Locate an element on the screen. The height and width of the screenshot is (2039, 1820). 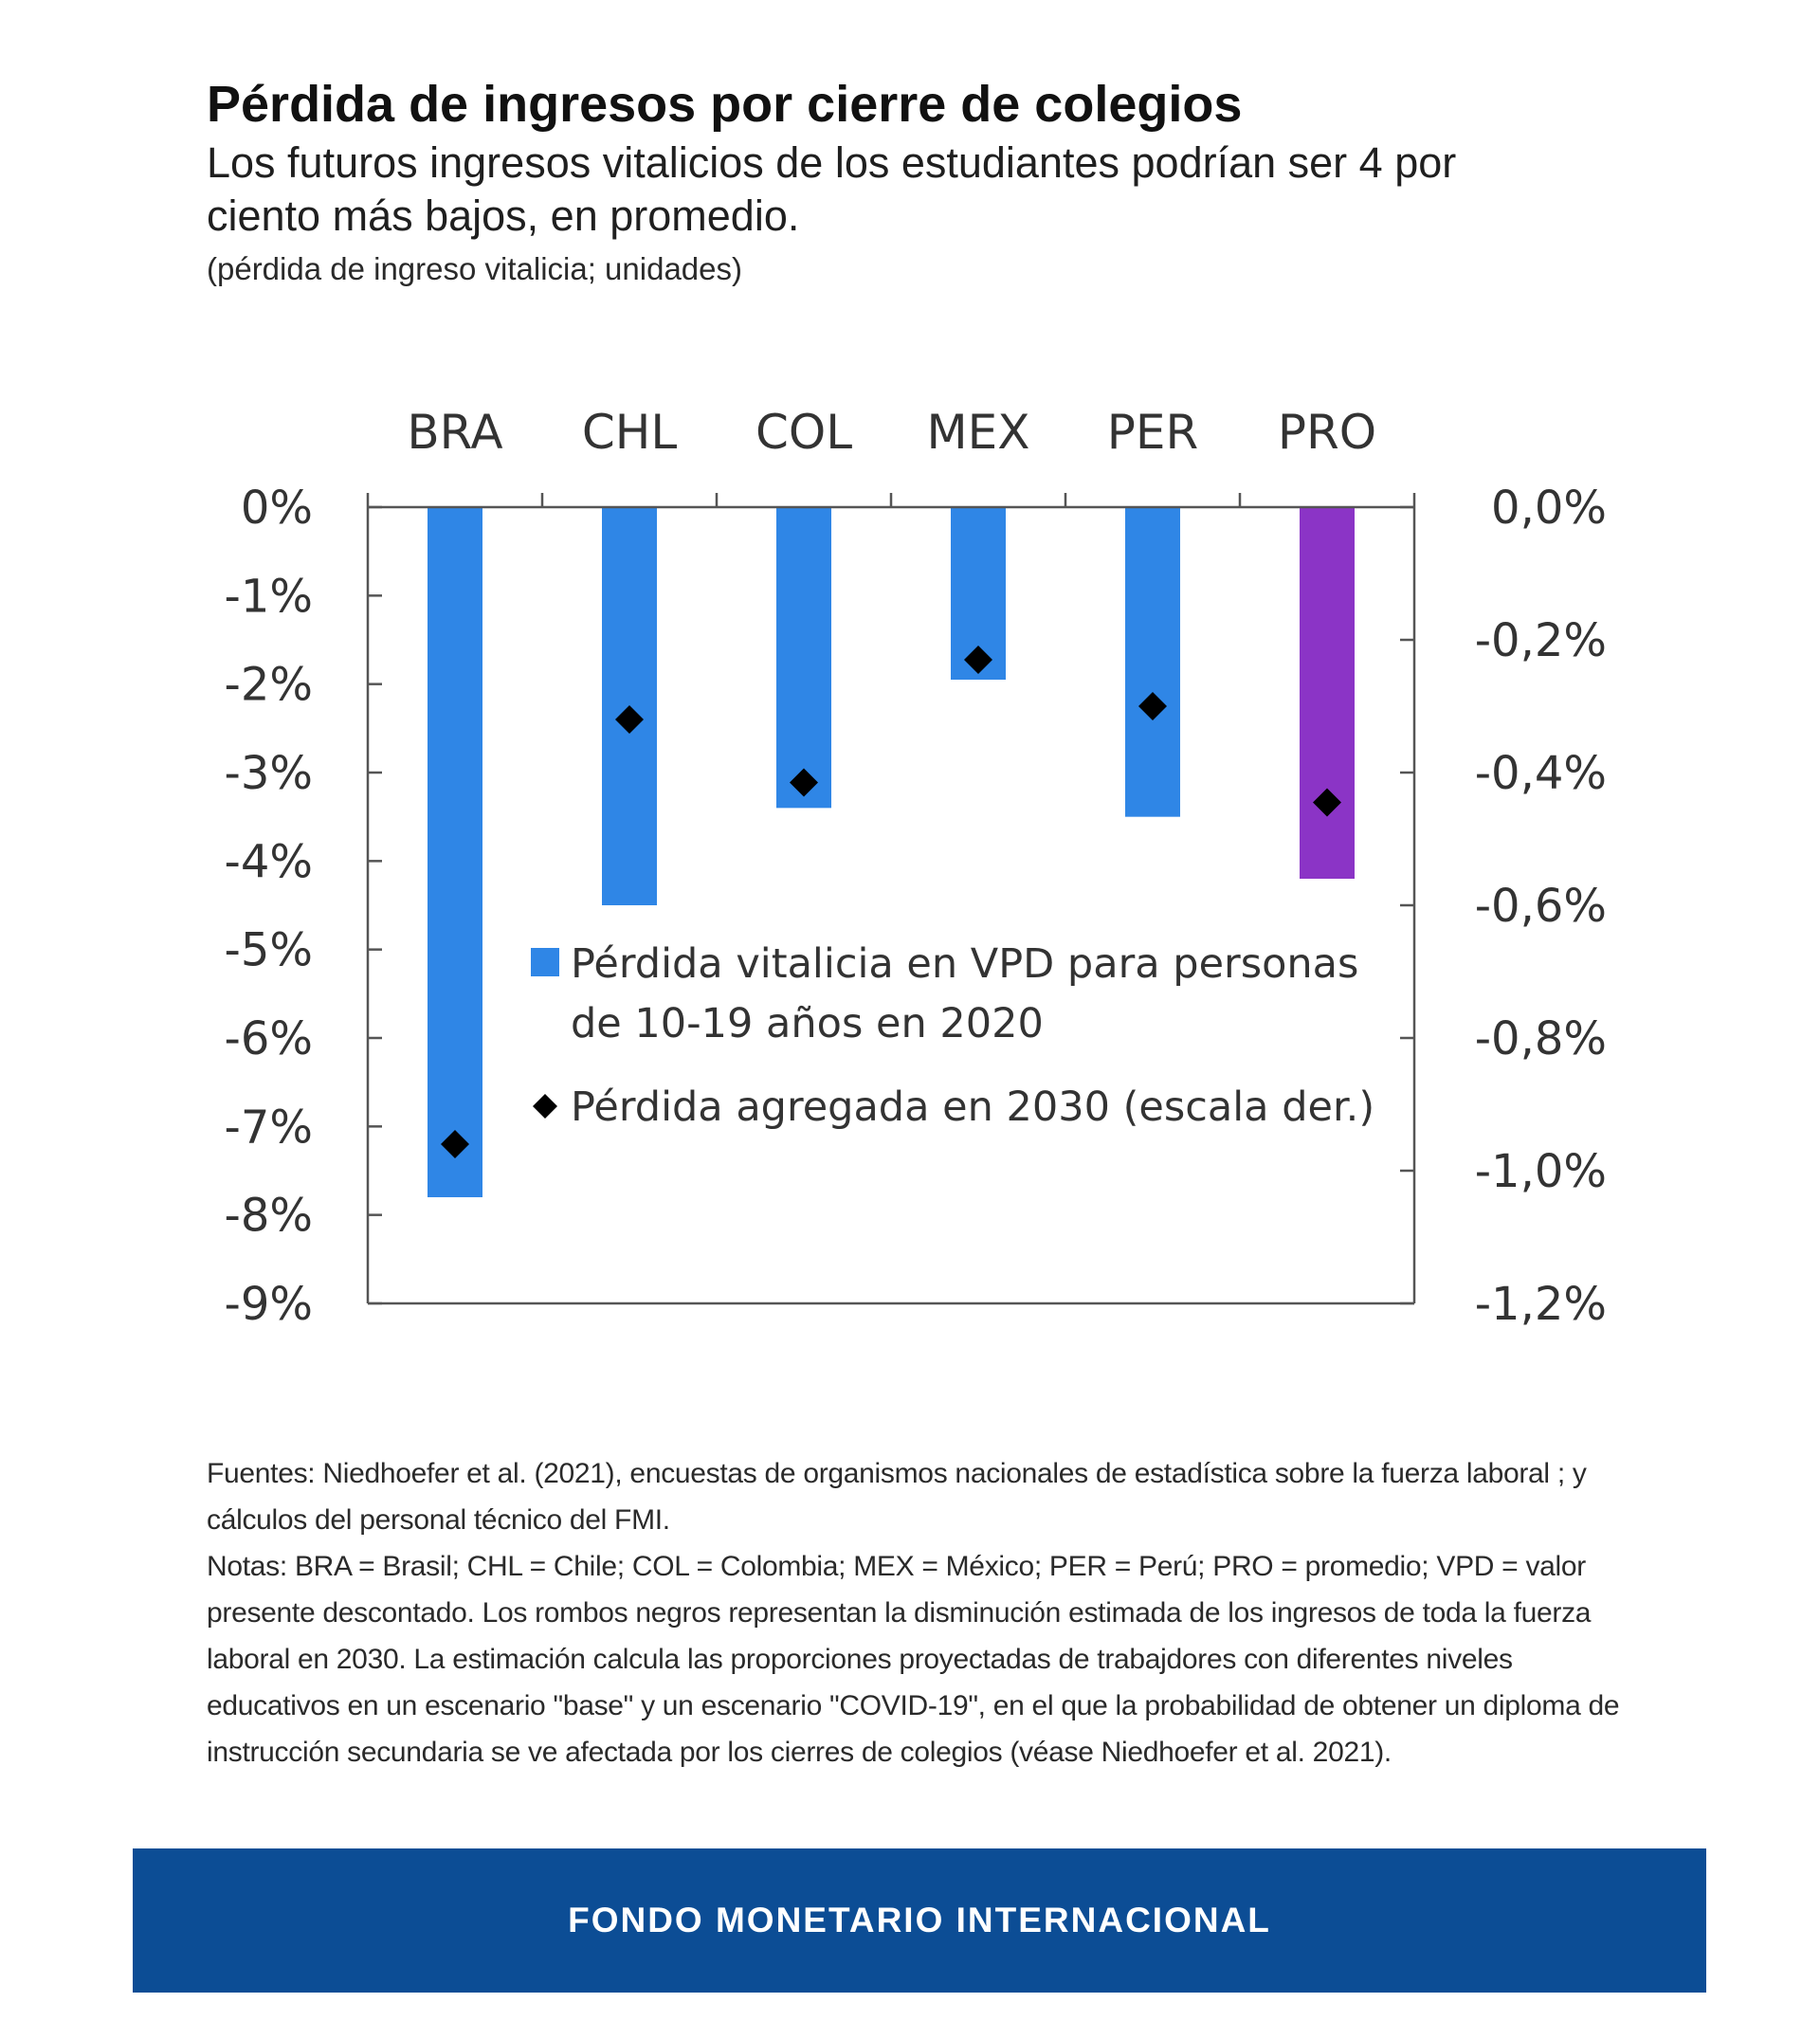
footer-banner: FONDO MONETARIO INTERNACIONAL is located at coordinates (919, 1920).